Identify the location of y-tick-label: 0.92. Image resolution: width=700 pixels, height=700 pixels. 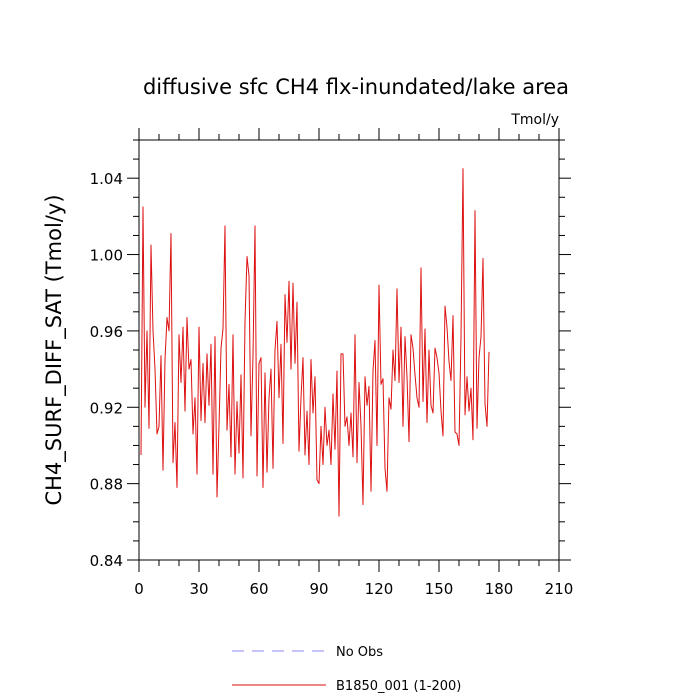
(106, 408).